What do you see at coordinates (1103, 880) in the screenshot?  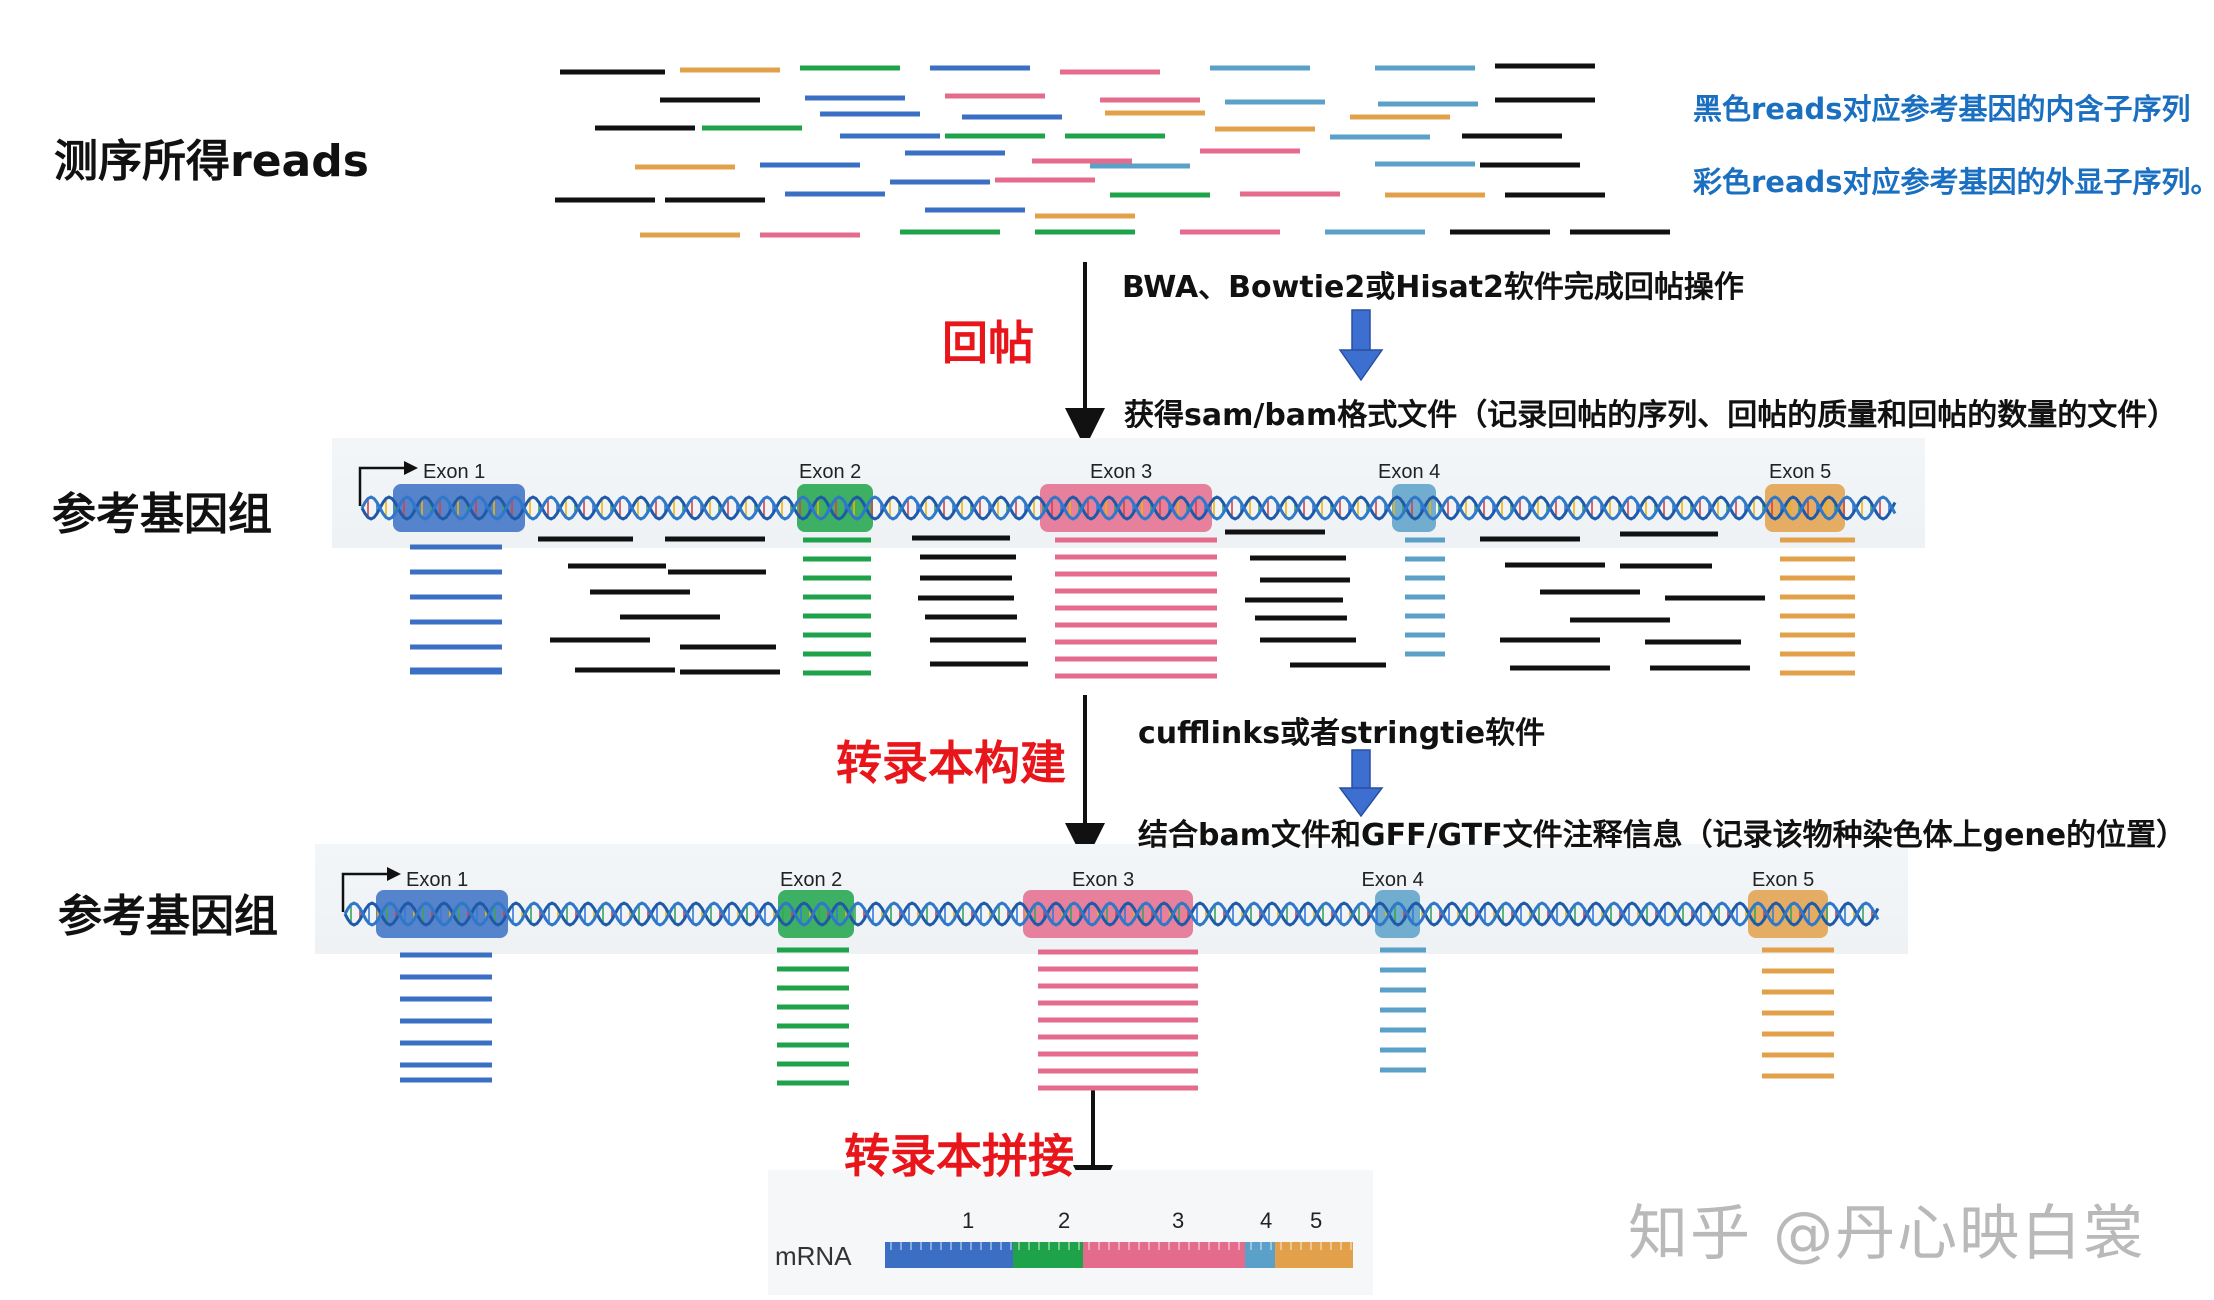 I see `exon-label: Exon 3` at bounding box center [1103, 880].